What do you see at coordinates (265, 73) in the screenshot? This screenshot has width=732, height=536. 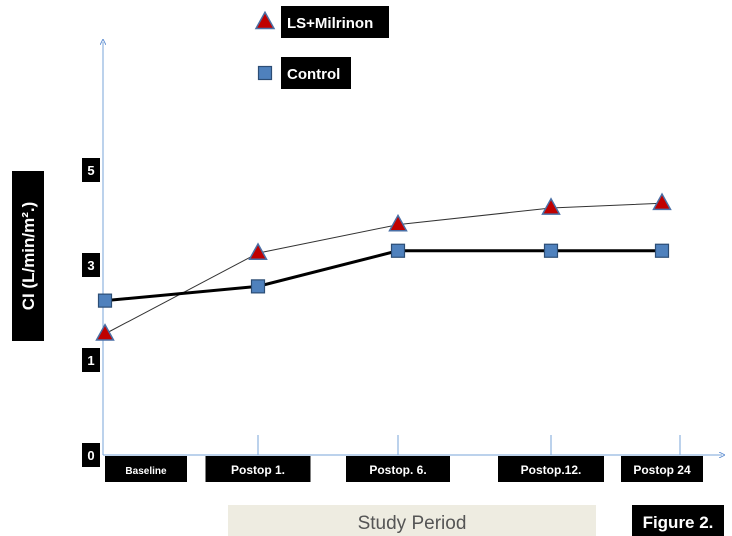 I see `legend-marker-square` at bounding box center [265, 73].